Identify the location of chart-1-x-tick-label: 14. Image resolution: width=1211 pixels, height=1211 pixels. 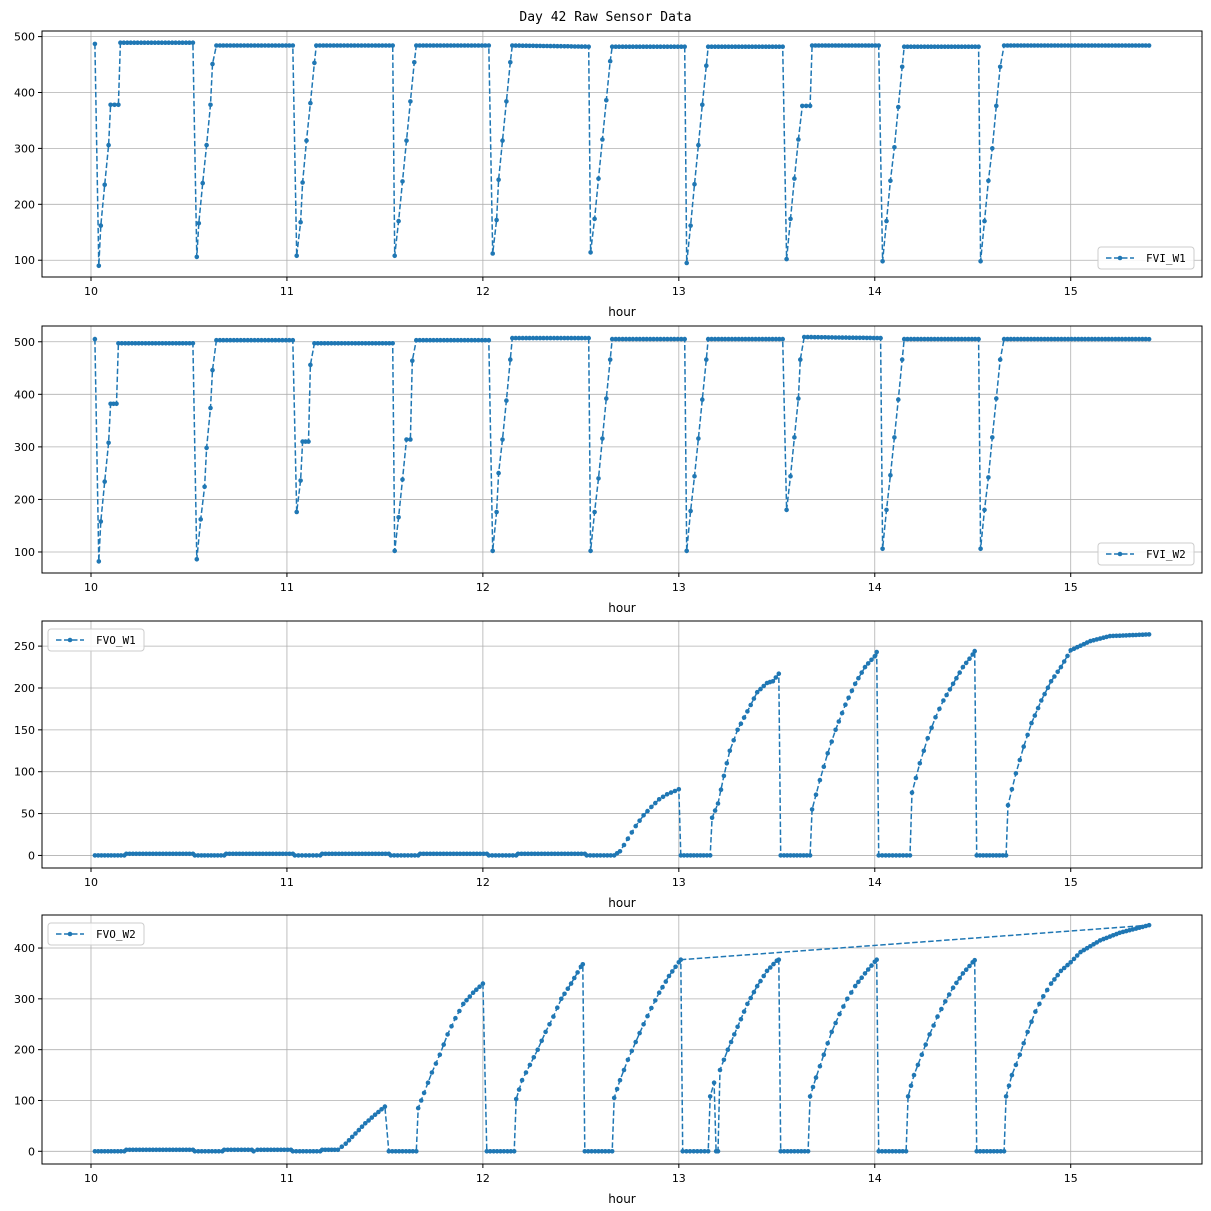
(875, 291).